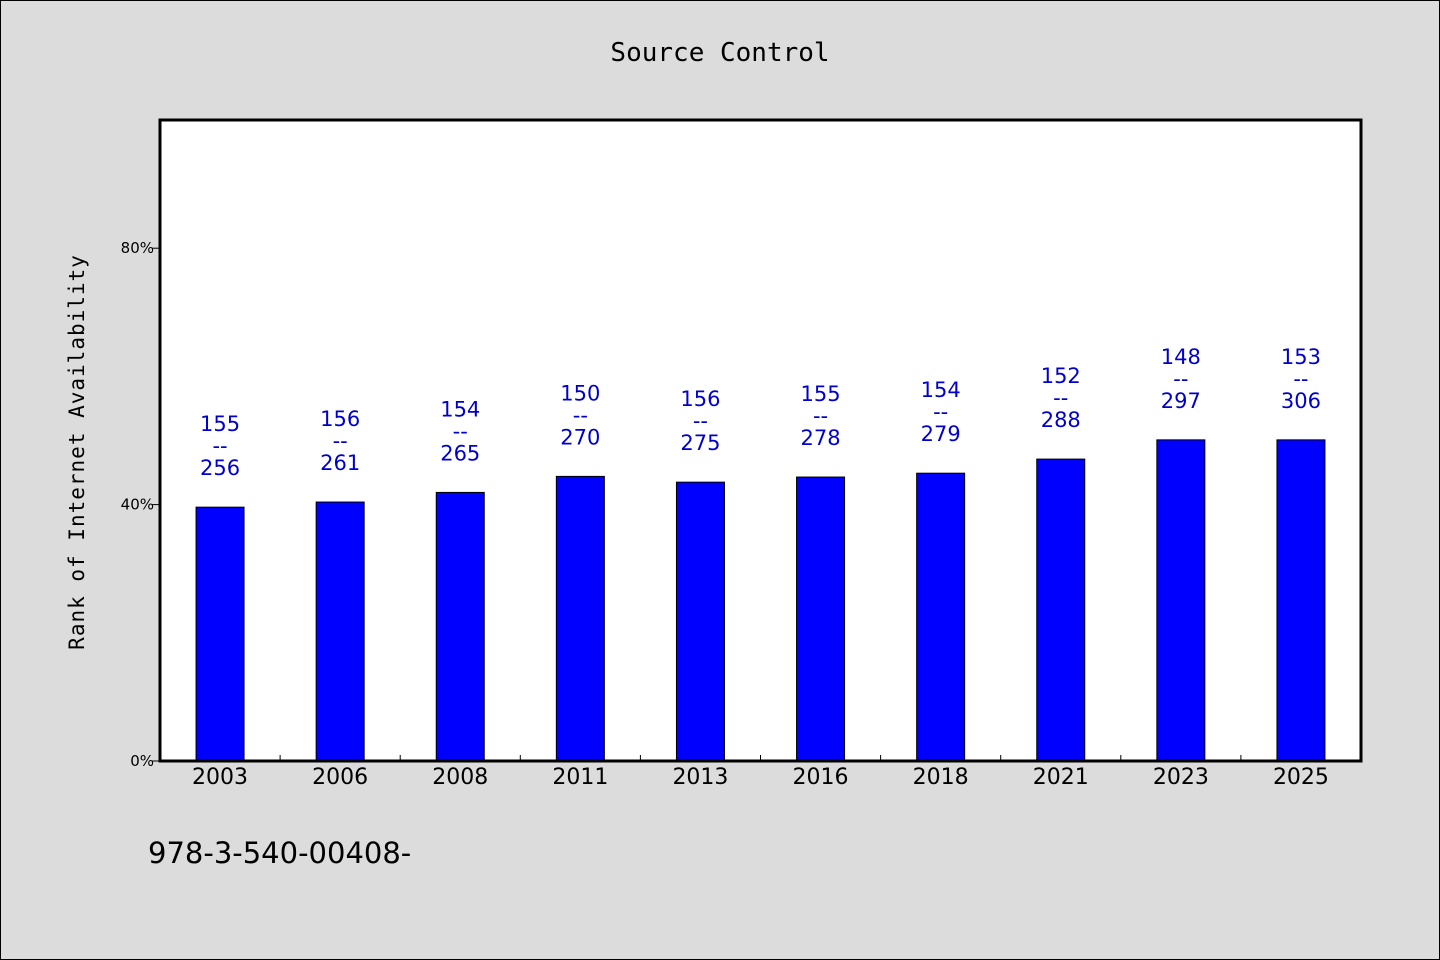 The image size is (1440, 960). Describe the element at coordinates (220, 777) in the screenshot. I see `x-tick-label: 2003` at that location.